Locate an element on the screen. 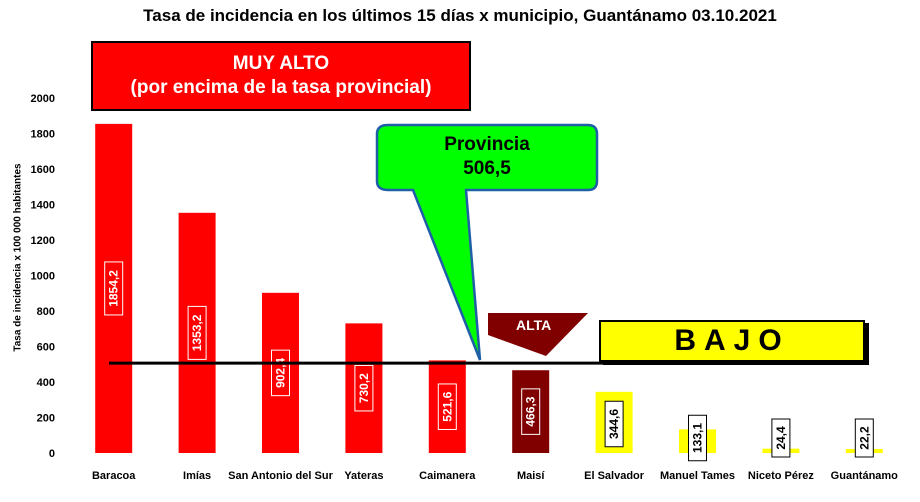 Image resolution: width=920 pixels, height=502 pixels. y-tick-label: 1800 is located at coordinates (43, 135).